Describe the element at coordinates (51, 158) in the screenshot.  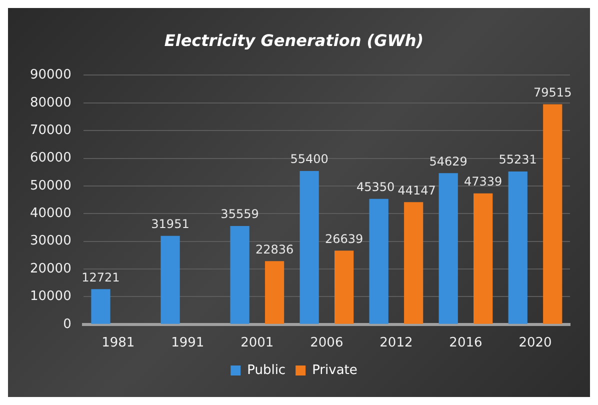
I see `y-tick-label: 60000` at that location.